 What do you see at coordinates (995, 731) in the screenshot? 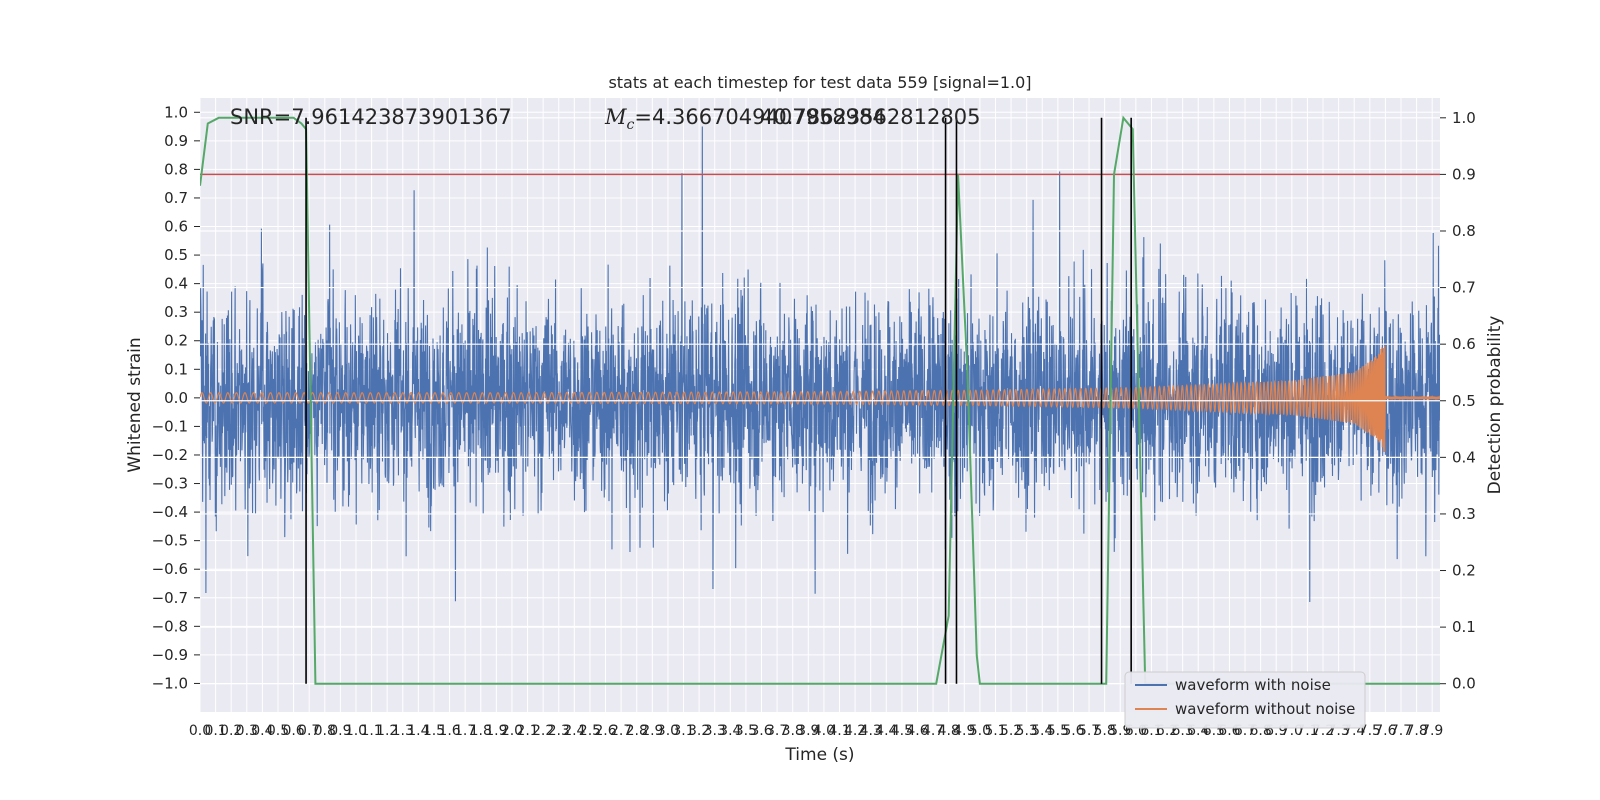
I see `x-tick-label-51: 5.1` at bounding box center [995, 731].